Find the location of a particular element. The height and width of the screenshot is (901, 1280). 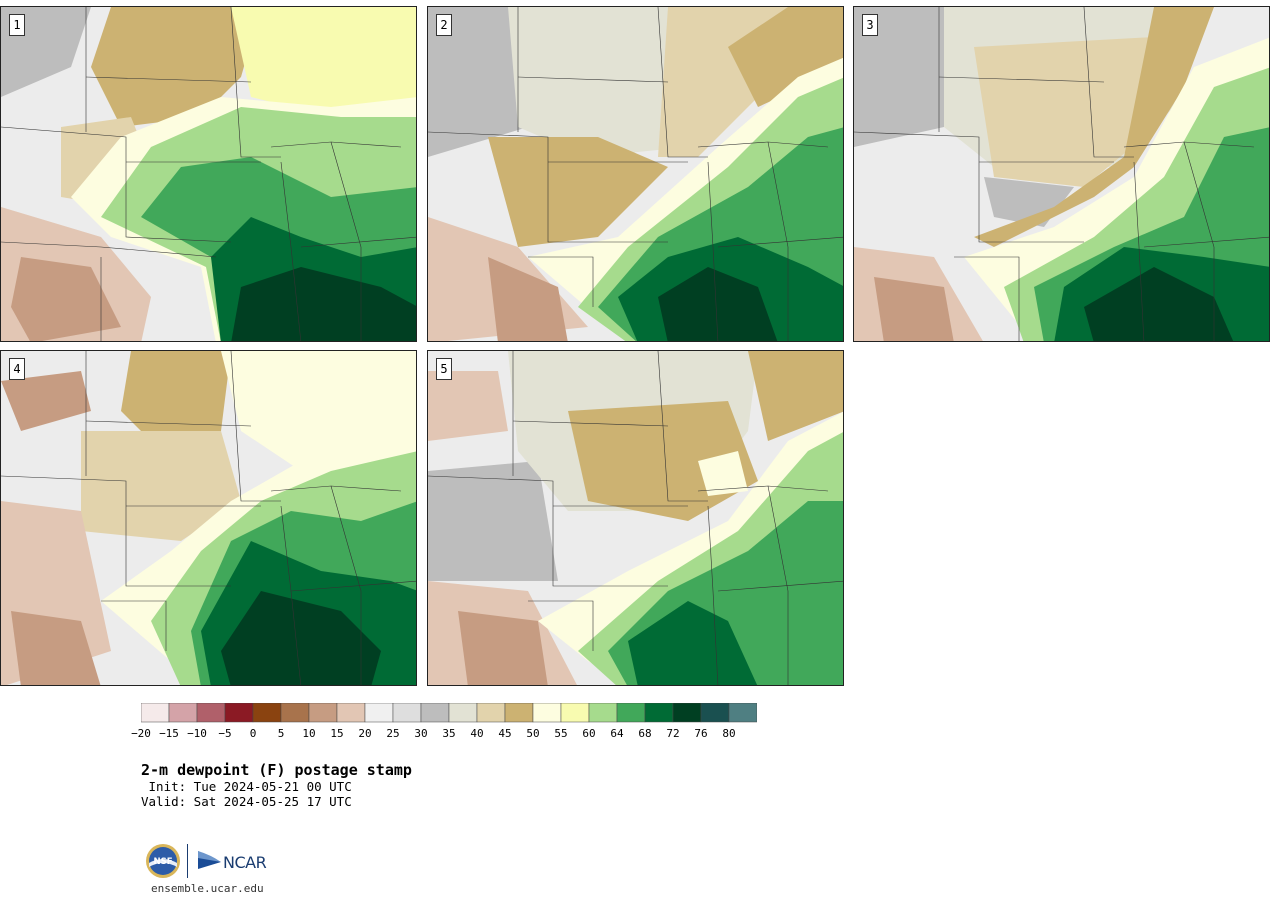

colorbar-tick-label: 35 is located at coordinates (449, 733).